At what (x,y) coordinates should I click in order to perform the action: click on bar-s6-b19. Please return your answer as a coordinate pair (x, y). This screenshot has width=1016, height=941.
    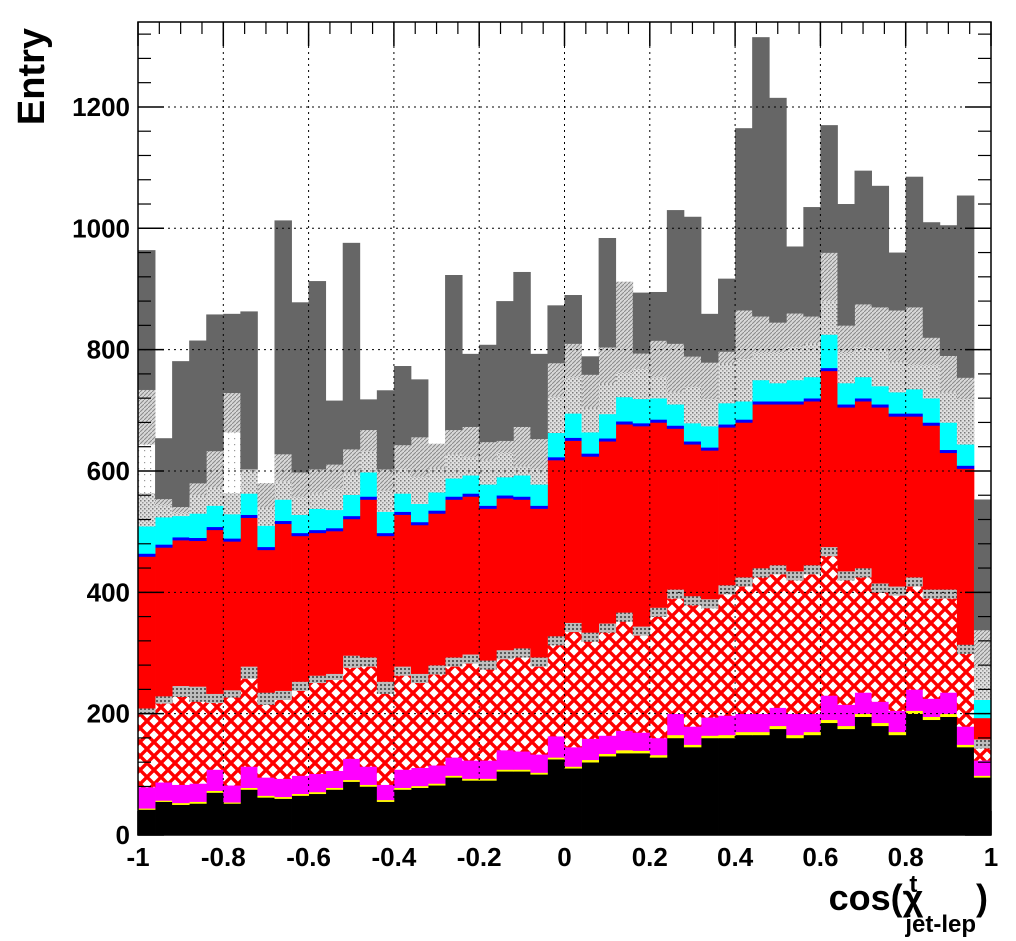
    Looking at the image, I should click on (471, 495).